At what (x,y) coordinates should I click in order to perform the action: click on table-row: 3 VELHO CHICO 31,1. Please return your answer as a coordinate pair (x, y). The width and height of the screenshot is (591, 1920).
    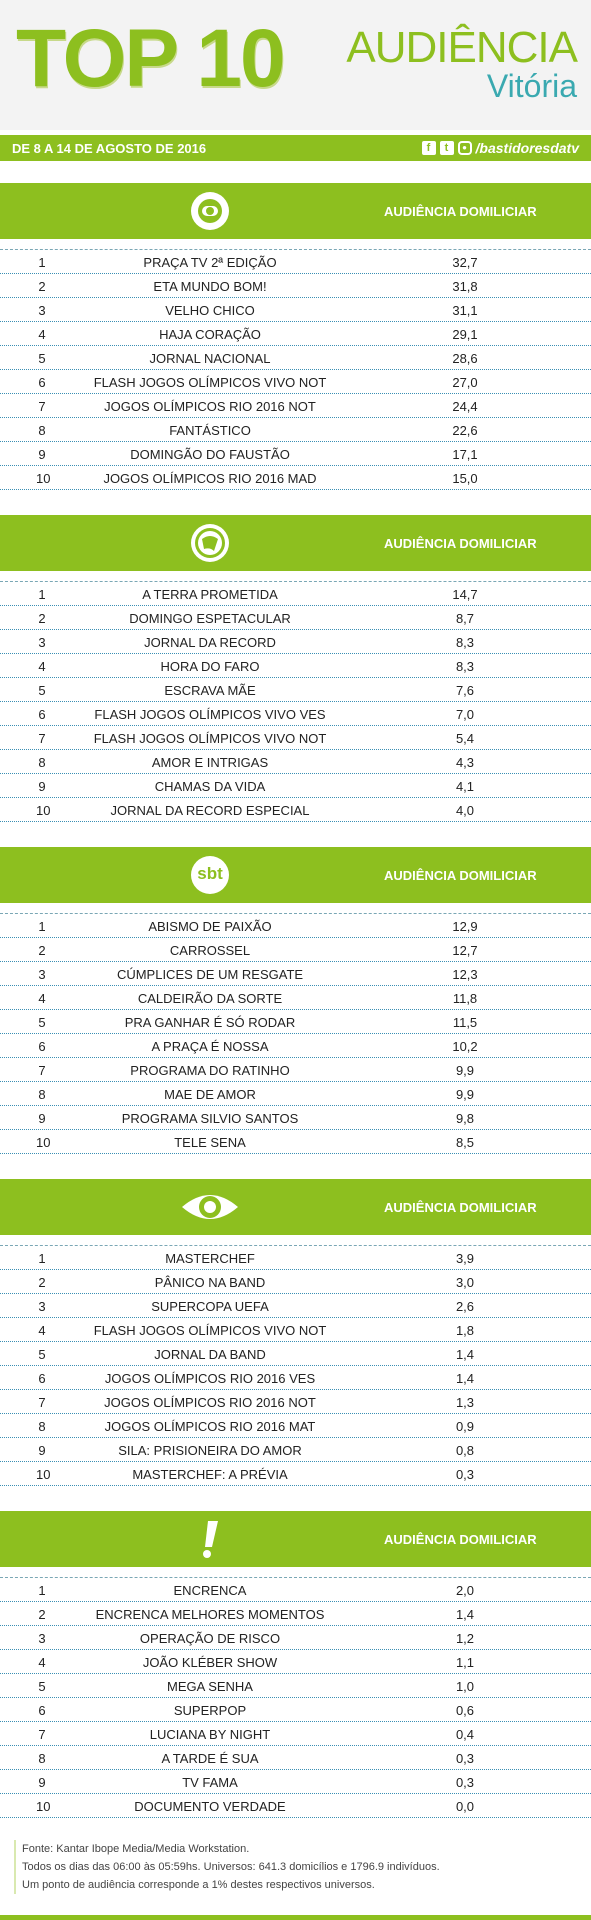
    Looking at the image, I should click on (295, 310).